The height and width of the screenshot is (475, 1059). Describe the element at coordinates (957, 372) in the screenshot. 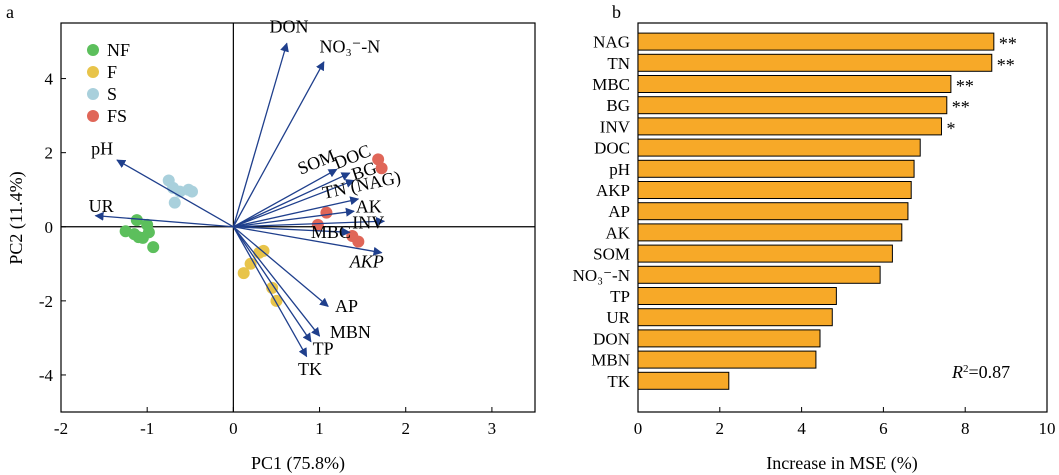

I see `r2-prefix: R` at that location.